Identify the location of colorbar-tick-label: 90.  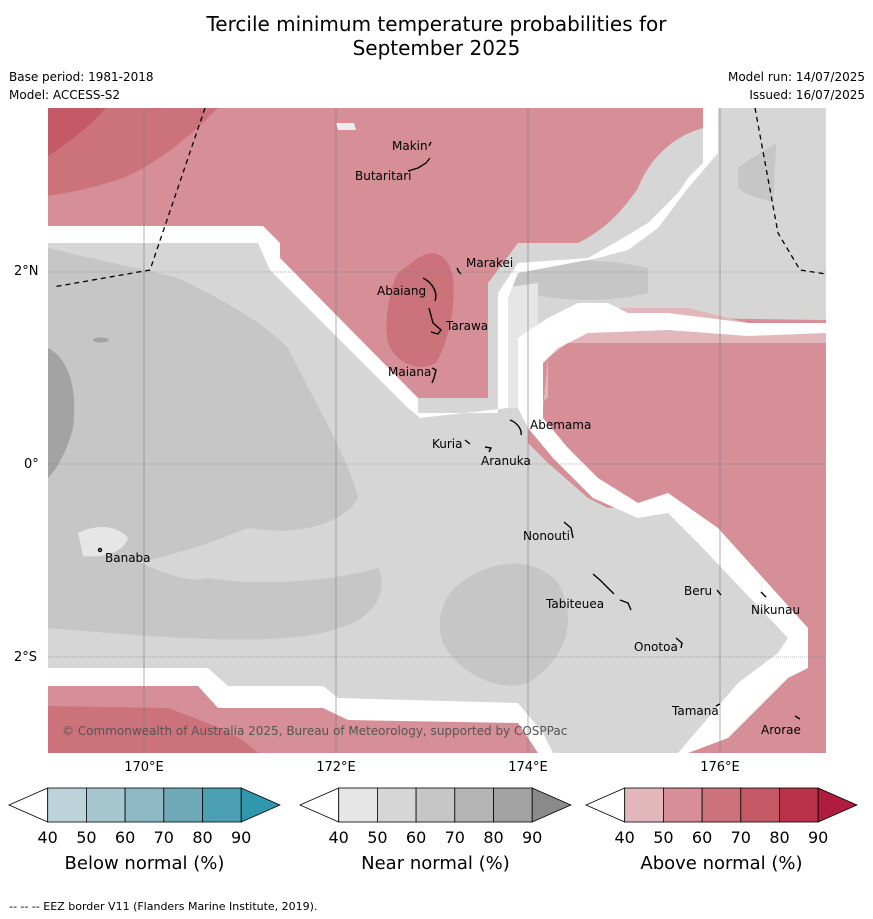
(241, 837).